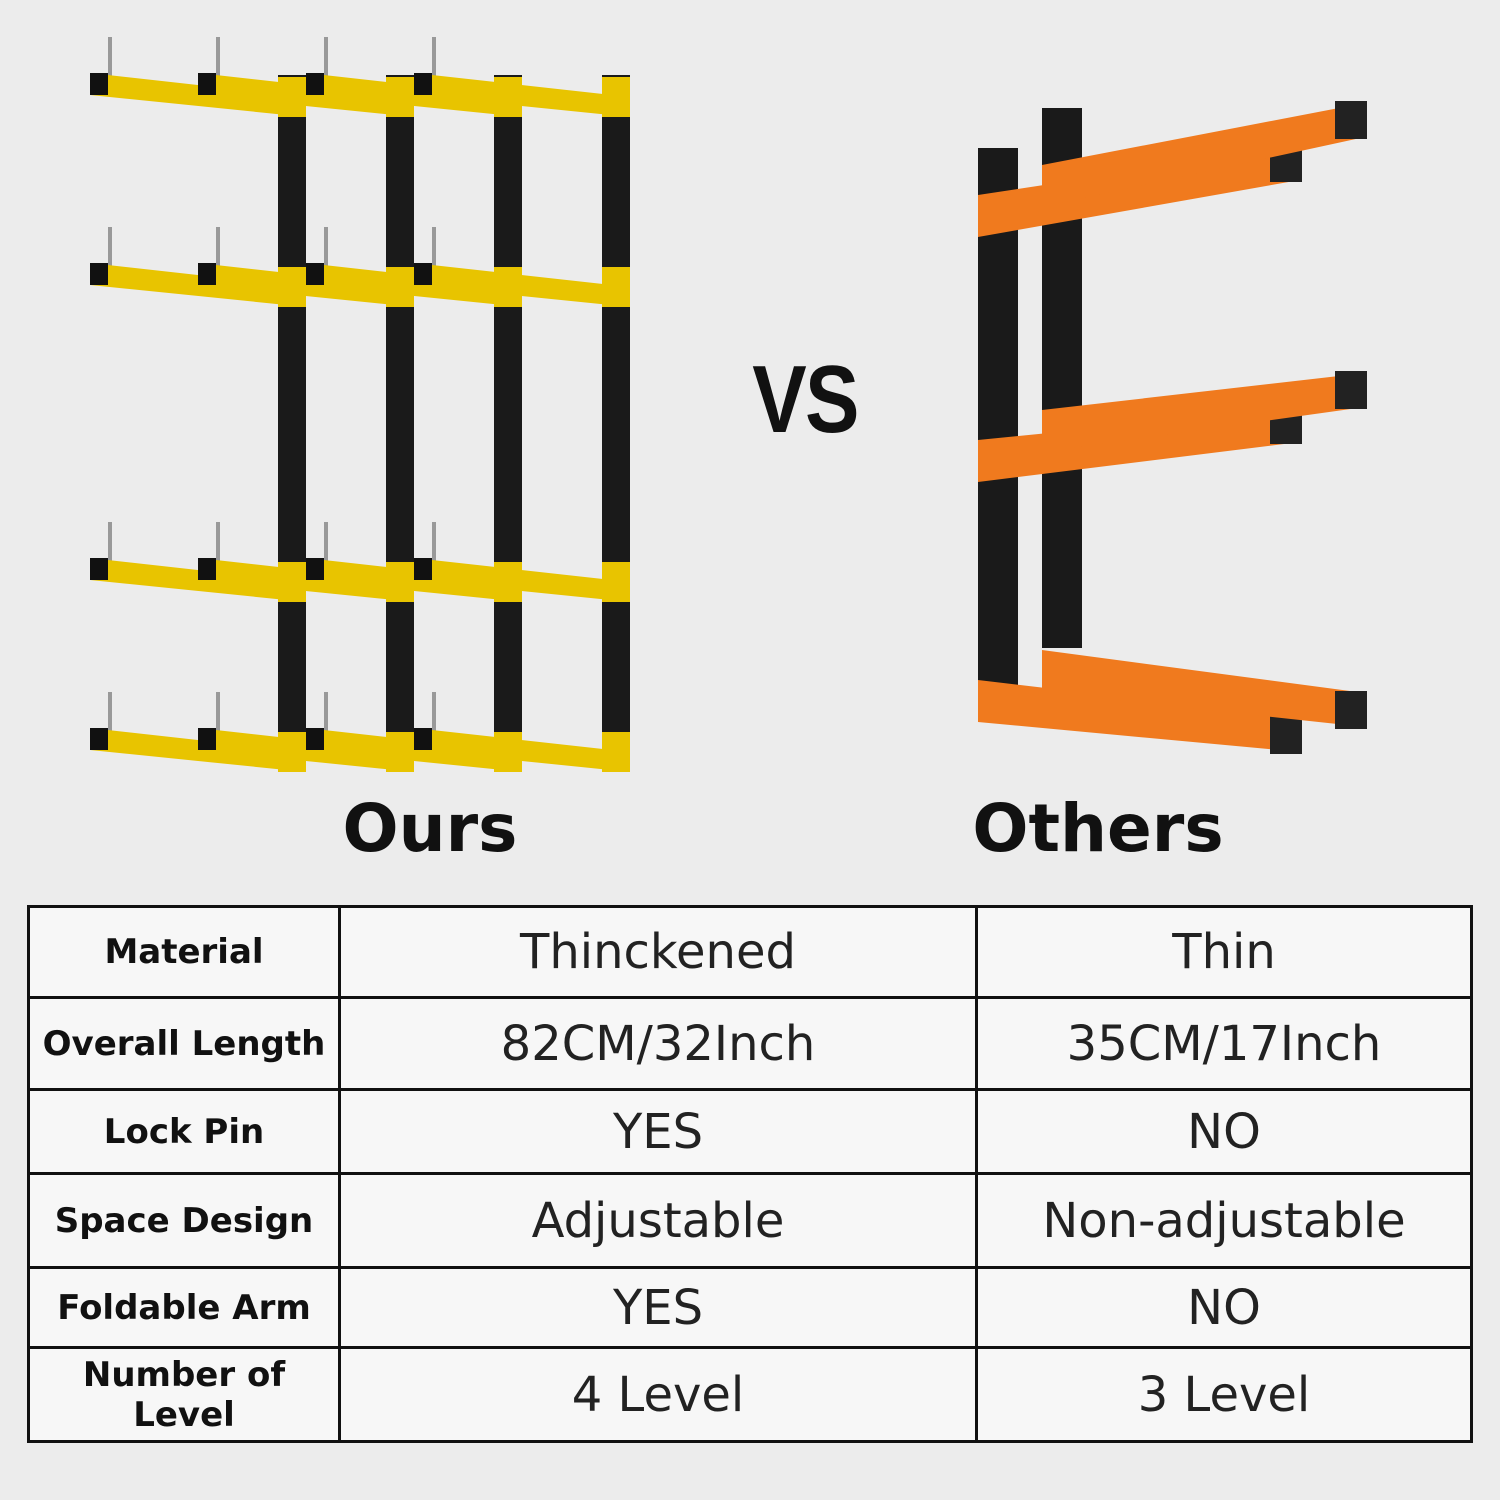 The width and height of the screenshot is (1500, 1500). Describe the element at coordinates (658, 952) in the screenshot. I see `ours-cell: Thinckened` at that location.